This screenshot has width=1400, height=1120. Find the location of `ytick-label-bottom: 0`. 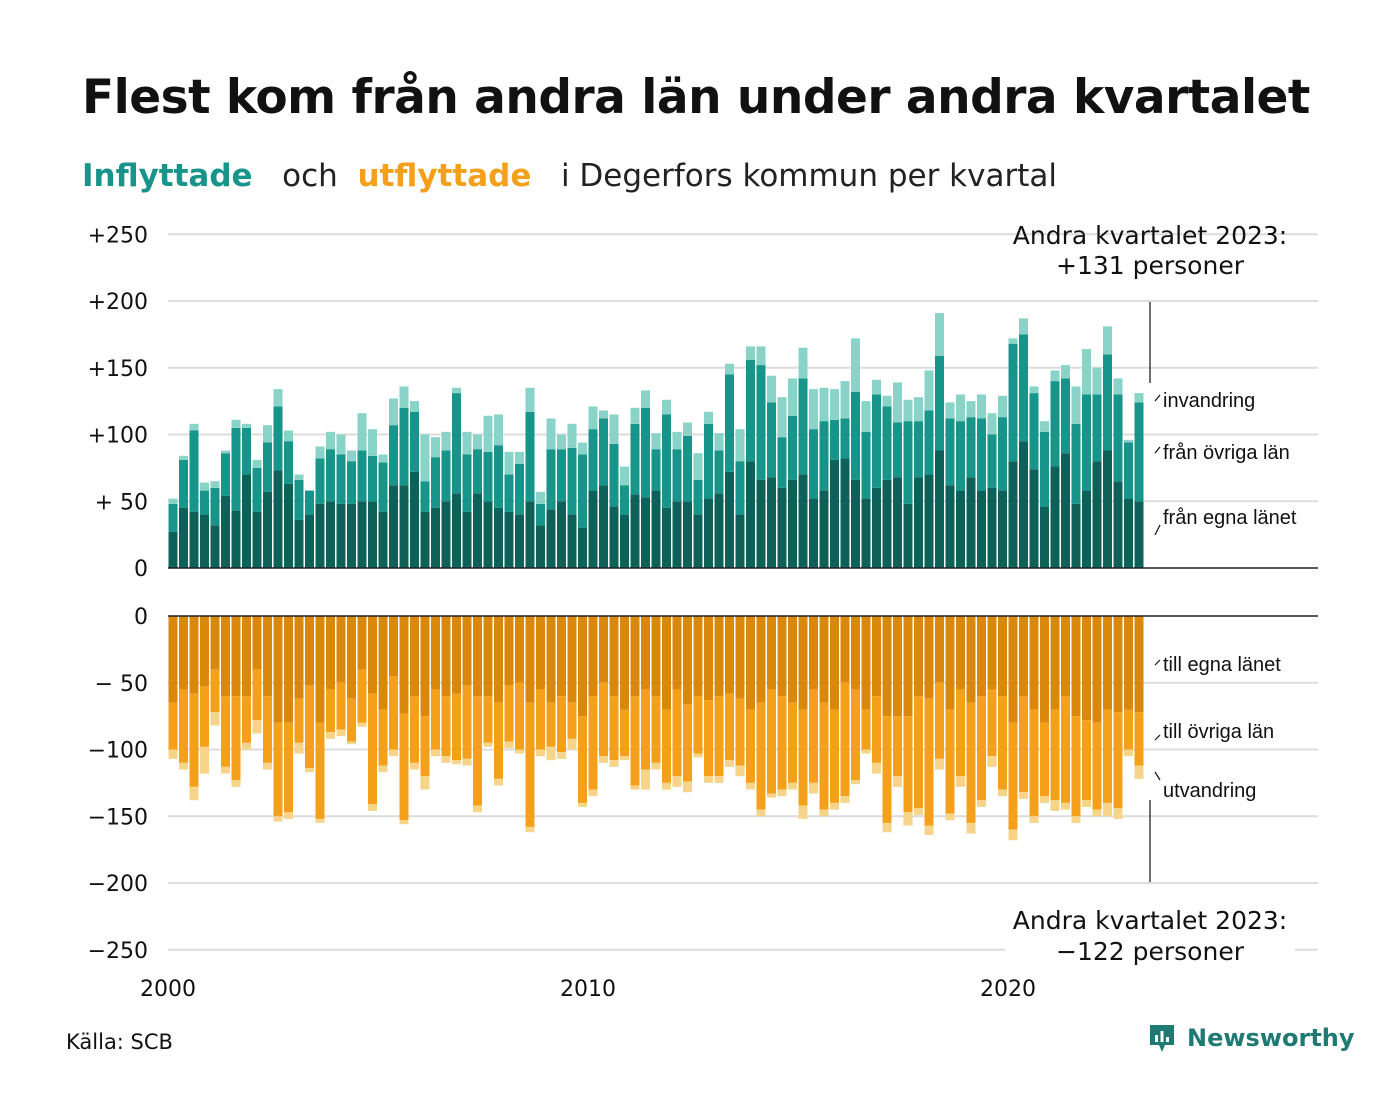

ytick-label-bottom: 0 is located at coordinates (141, 617).